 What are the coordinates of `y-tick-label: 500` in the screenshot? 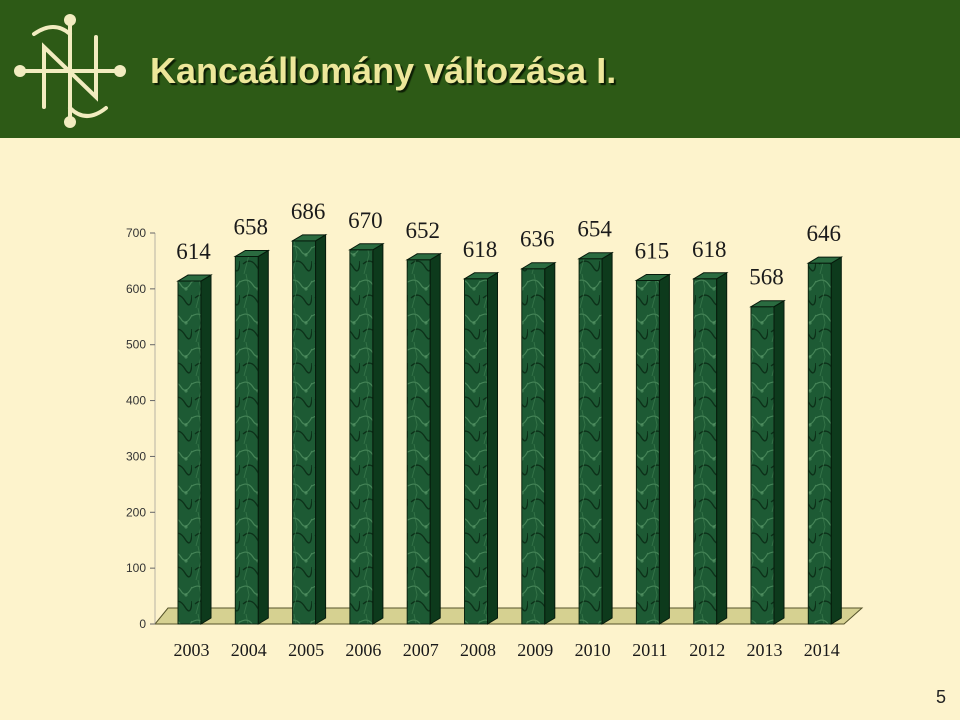 It's located at (136, 345).